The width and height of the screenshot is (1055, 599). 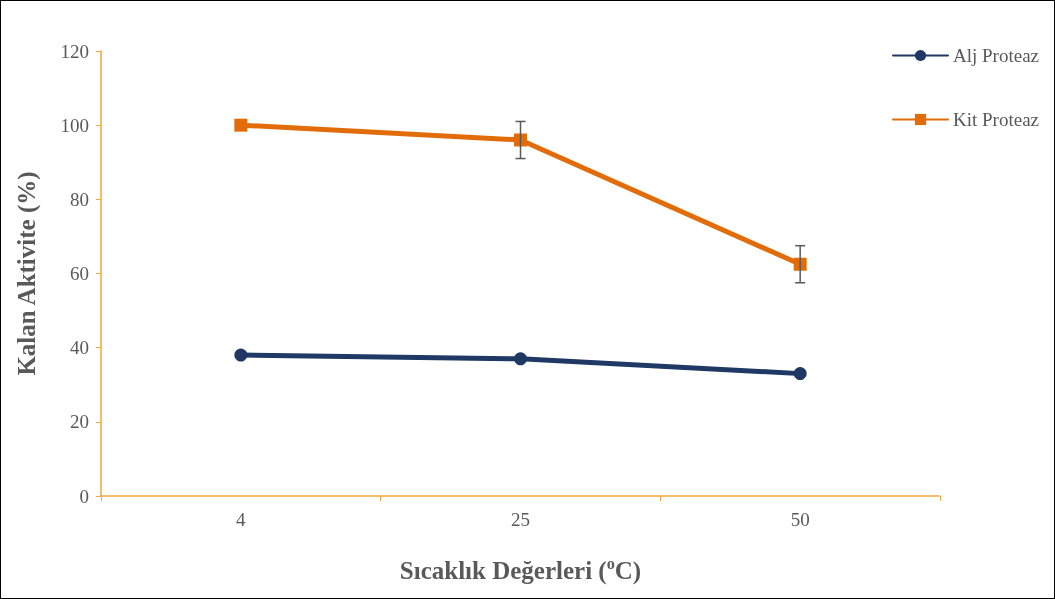 I want to click on y-tick-label: 120, so click(x=74, y=51).